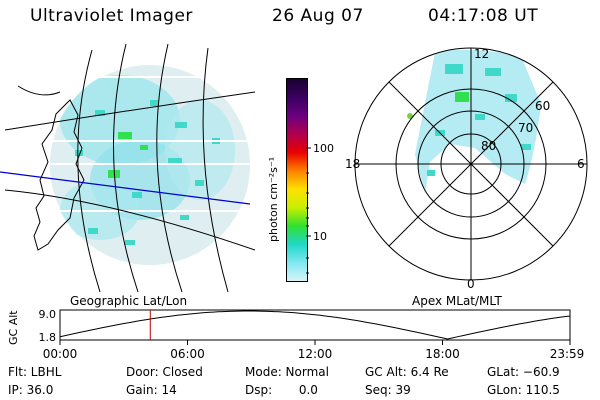  I want to click on emission-speckle, so click(150, 160).